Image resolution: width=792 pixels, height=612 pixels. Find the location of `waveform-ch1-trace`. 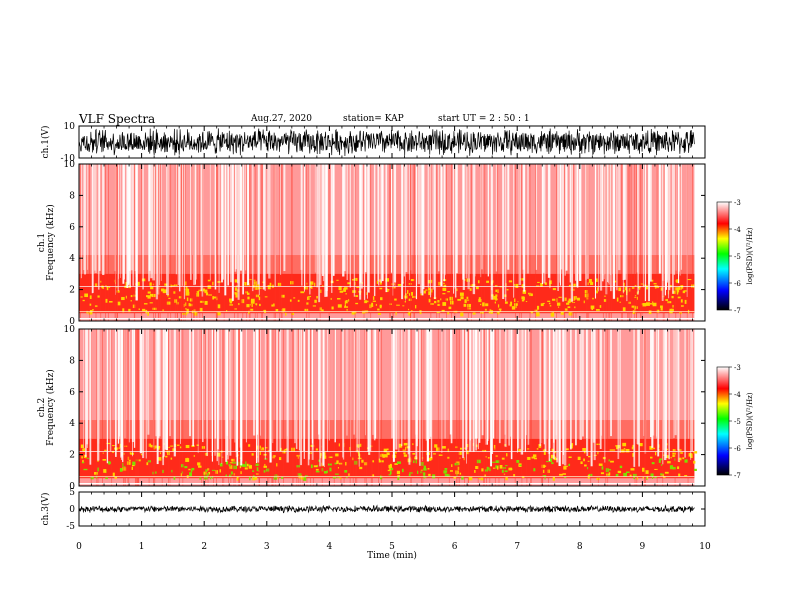

waveform-ch1-trace is located at coordinates (386, 142).